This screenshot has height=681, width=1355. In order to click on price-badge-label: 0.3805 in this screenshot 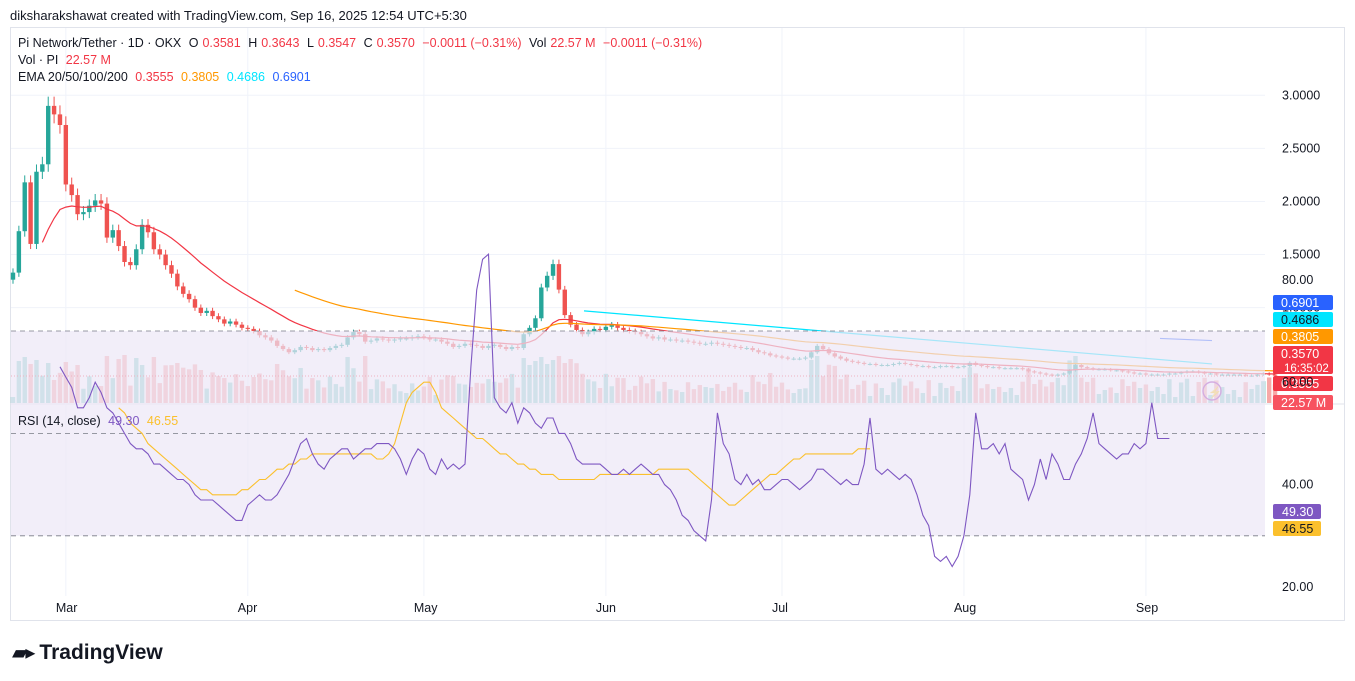, I will do `click(1300, 337)`.